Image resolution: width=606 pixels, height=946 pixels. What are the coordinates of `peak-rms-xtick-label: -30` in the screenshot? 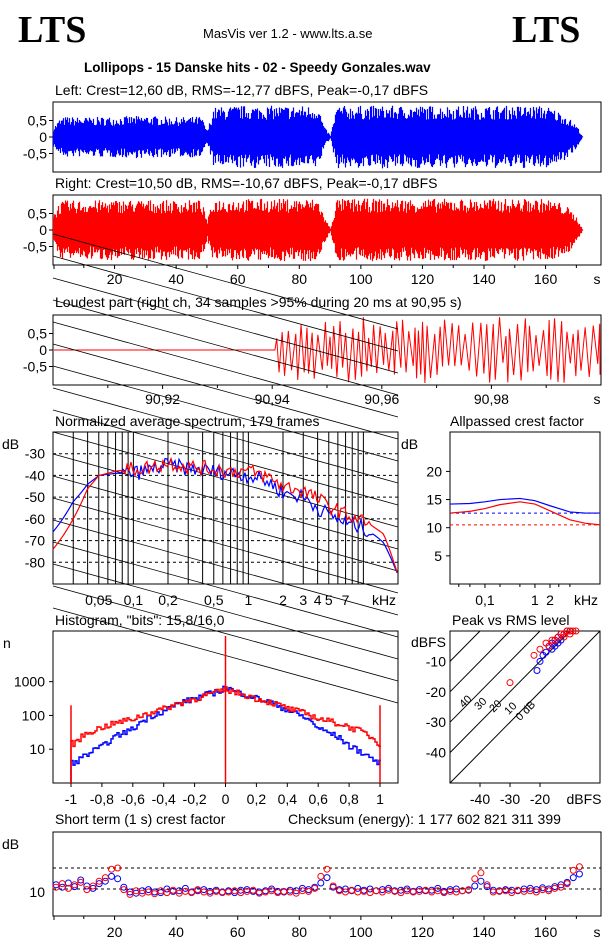 It's located at (510, 799).